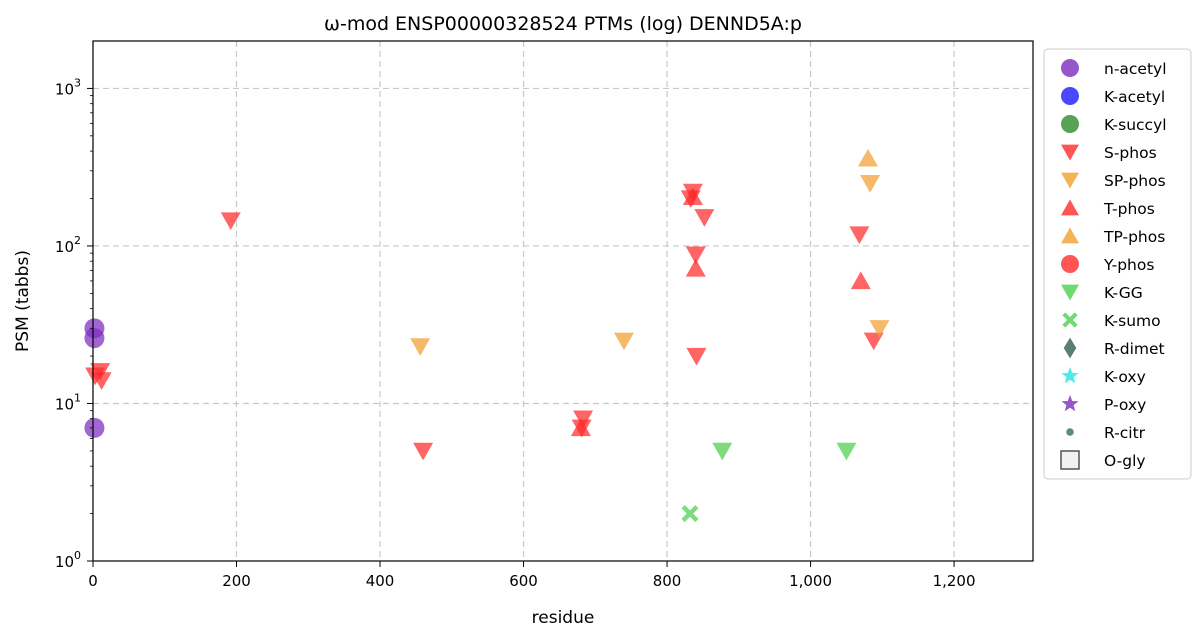 The image size is (1200, 640). Describe the element at coordinates (1070, 320) in the screenshot. I see `legend-marker-k-sumo` at that location.